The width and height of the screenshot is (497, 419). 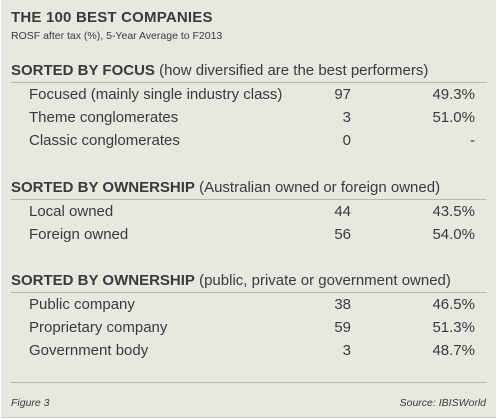 What do you see at coordinates (453, 94) in the screenshot?
I see `row-percentage: 49.3%` at bounding box center [453, 94].